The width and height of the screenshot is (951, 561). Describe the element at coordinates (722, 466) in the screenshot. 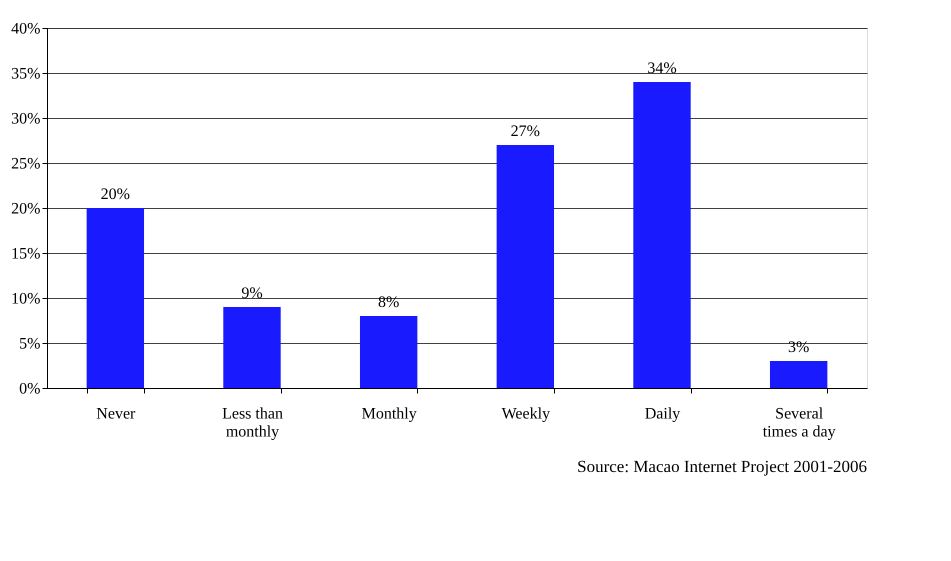

I see `source-note: Source: Macao Internet Project 2001-2006` at that location.